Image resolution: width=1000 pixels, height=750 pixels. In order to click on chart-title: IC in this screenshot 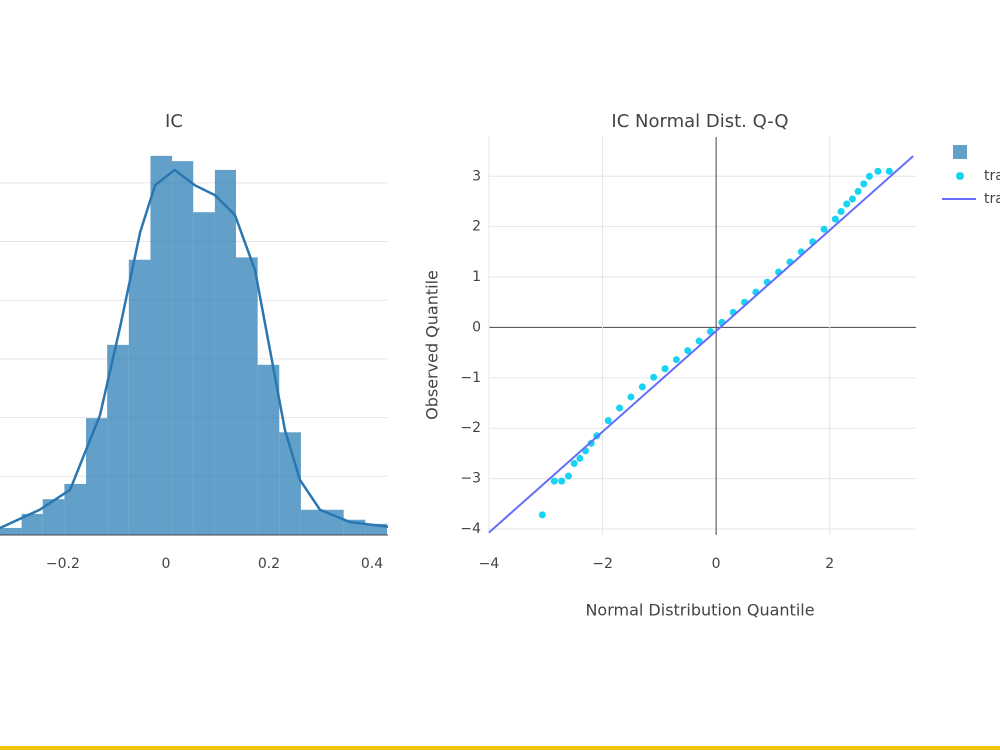, I will do `click(174, 121)`.